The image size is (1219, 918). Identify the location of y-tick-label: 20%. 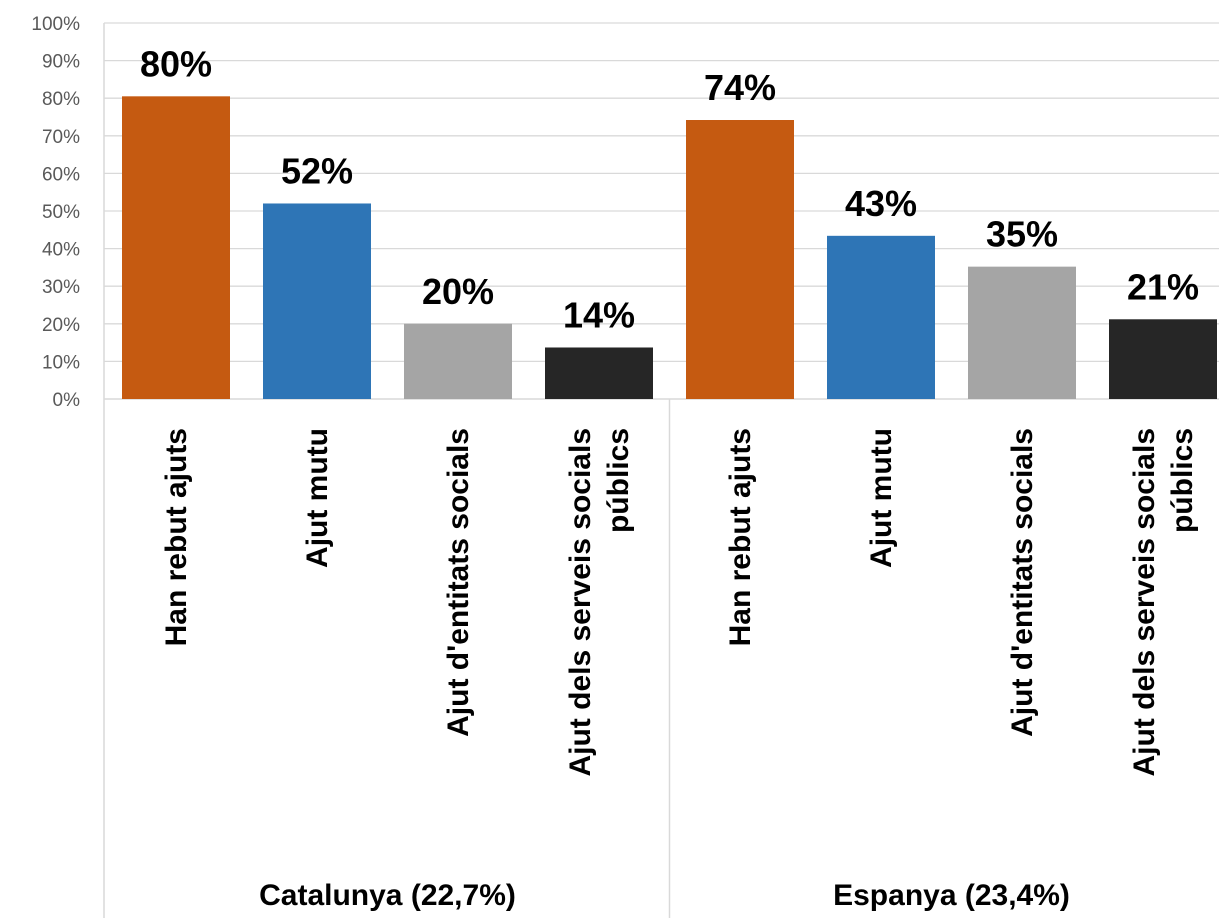
(61, 325).